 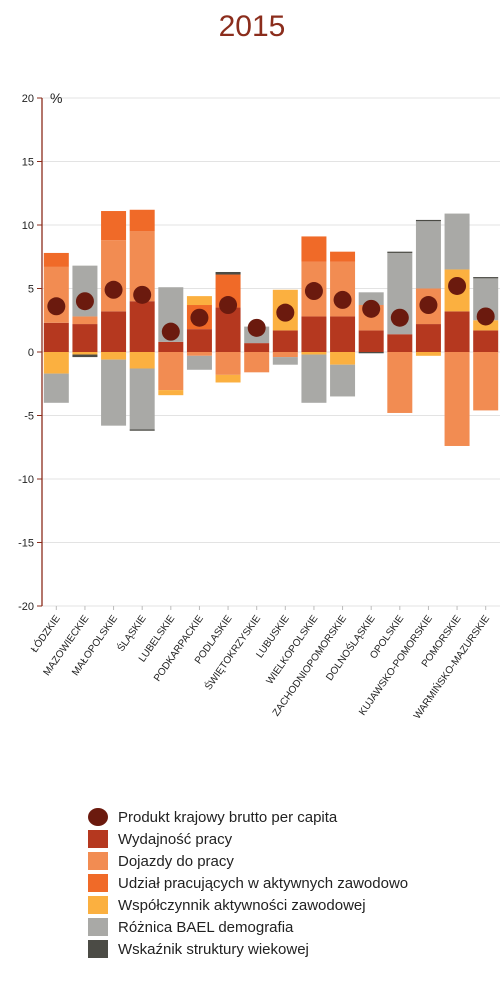 I want to click on legend-item: Produkt krajowy brutto per capita, so click(x=248, y=817).